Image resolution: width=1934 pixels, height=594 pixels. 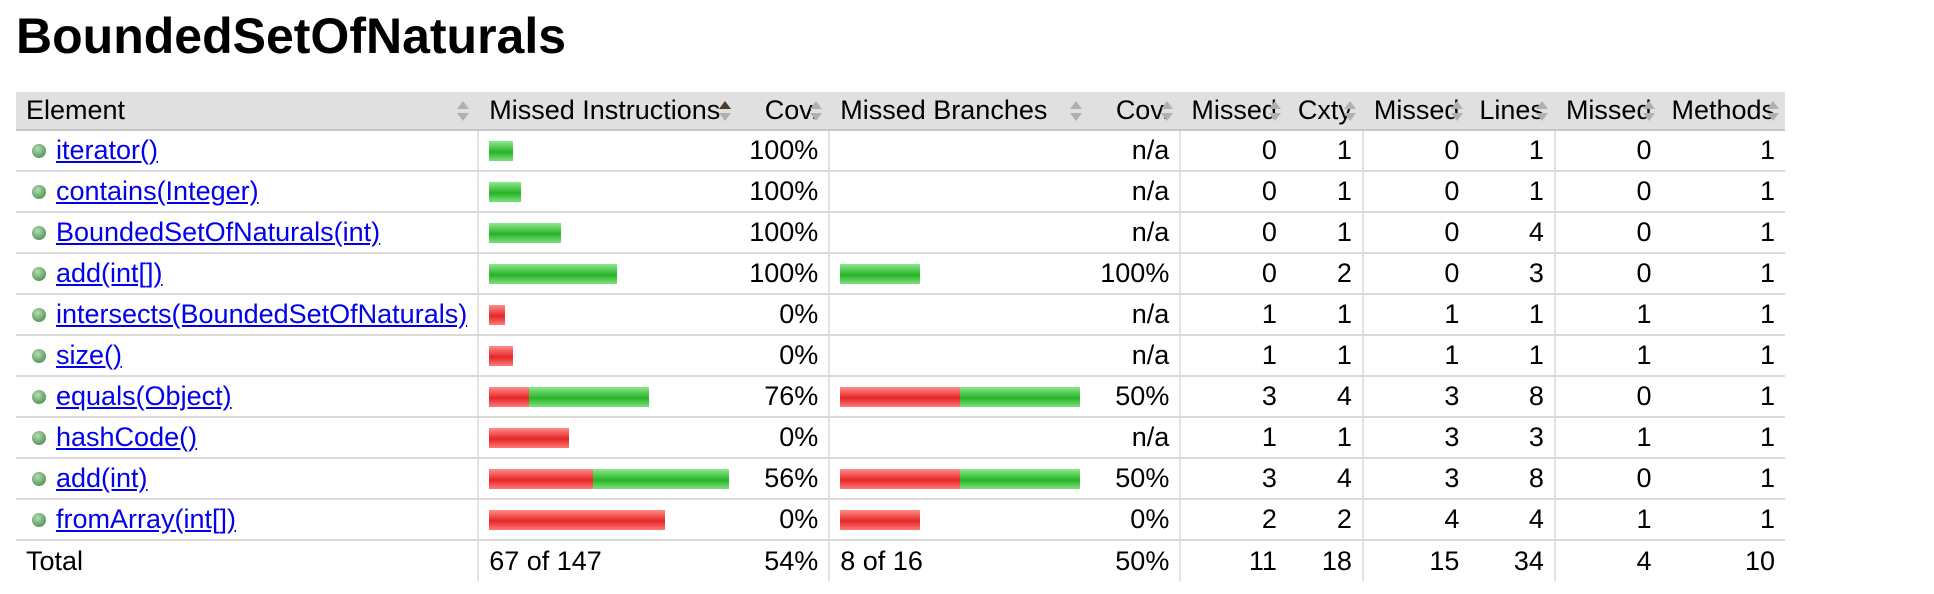 What do you see at coordinates (89, 355) in the screenshot?
I see `method-link: size()` at bounding box center [89, 355].